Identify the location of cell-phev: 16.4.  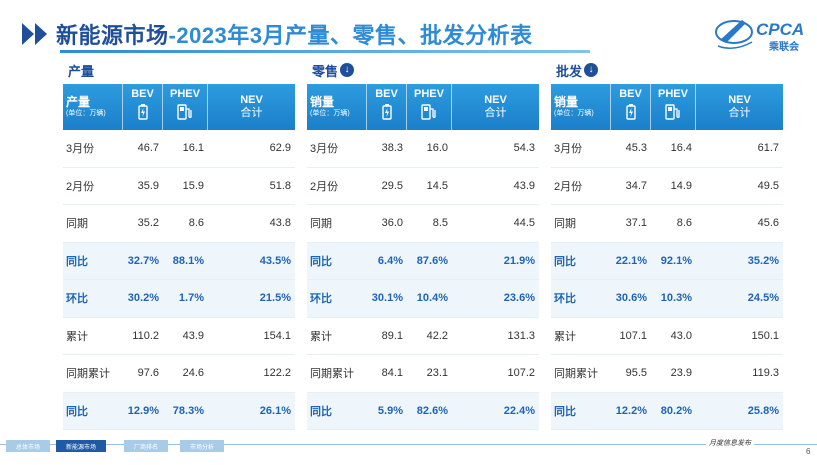
(681, 148).